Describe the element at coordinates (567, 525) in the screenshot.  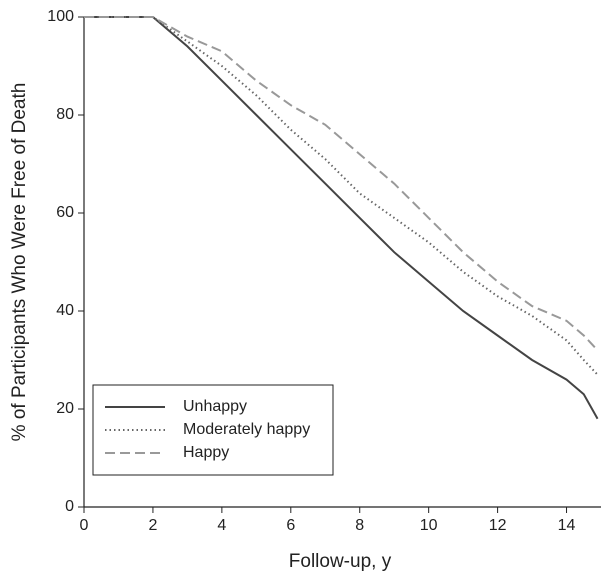
I see `x-tick-label: 14` at that location.